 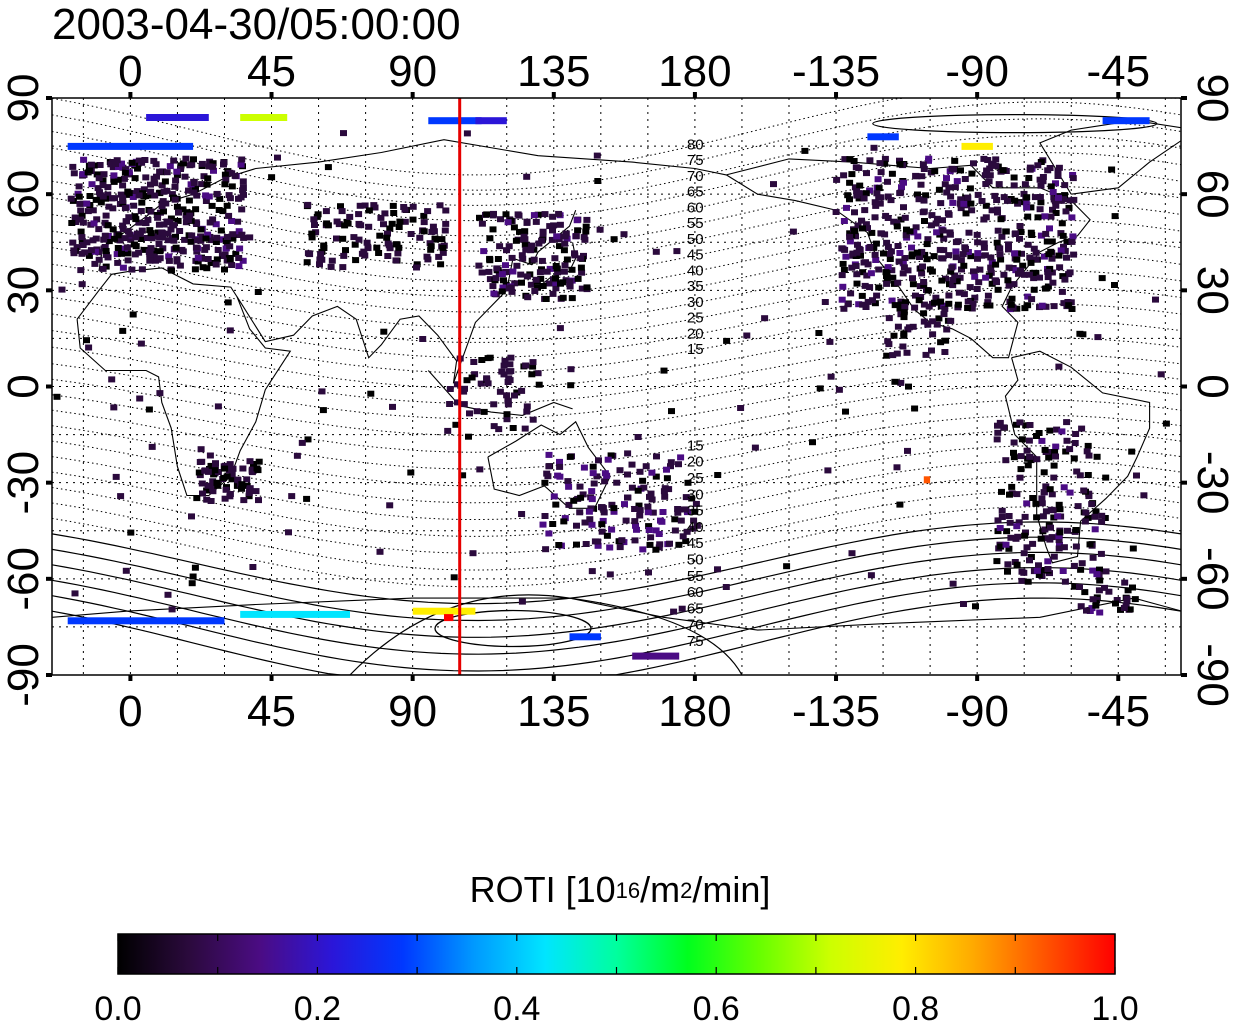 What do you see at coordinates (616, 370) in the screenshot?
I see `magnetic-contour` at bounding box center [616, 370].